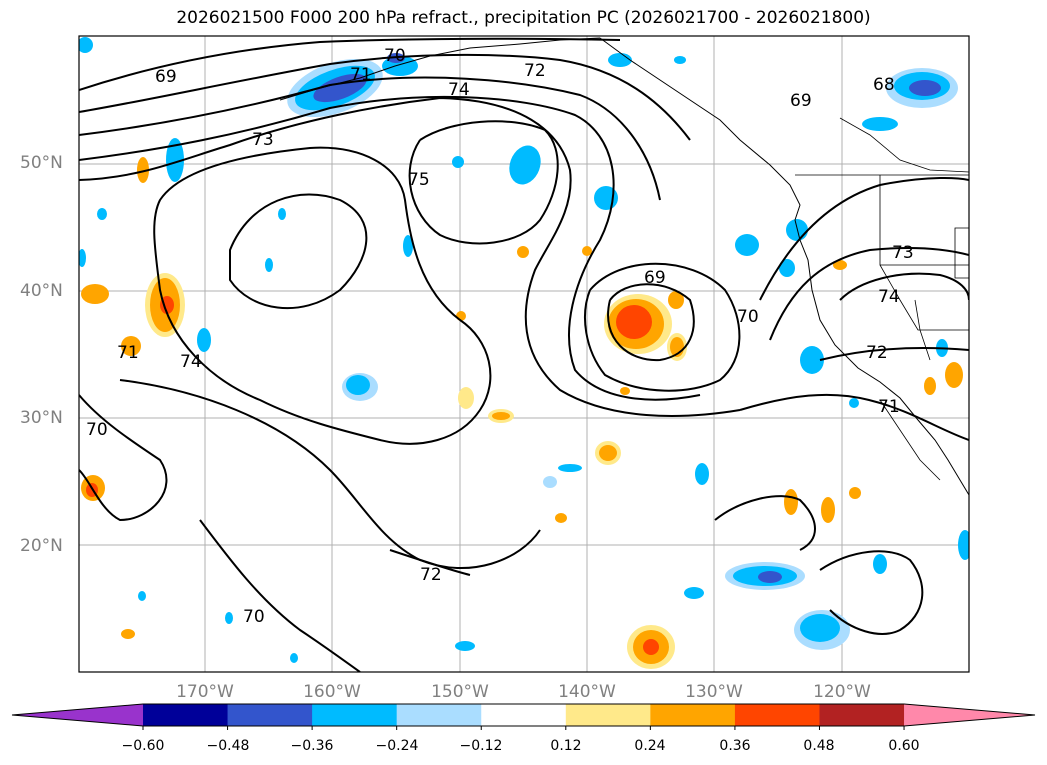  What do you see at coordinates (765, 523) in the screenshot?
I see `contour-lows-small` at bounding box center [765, 523].